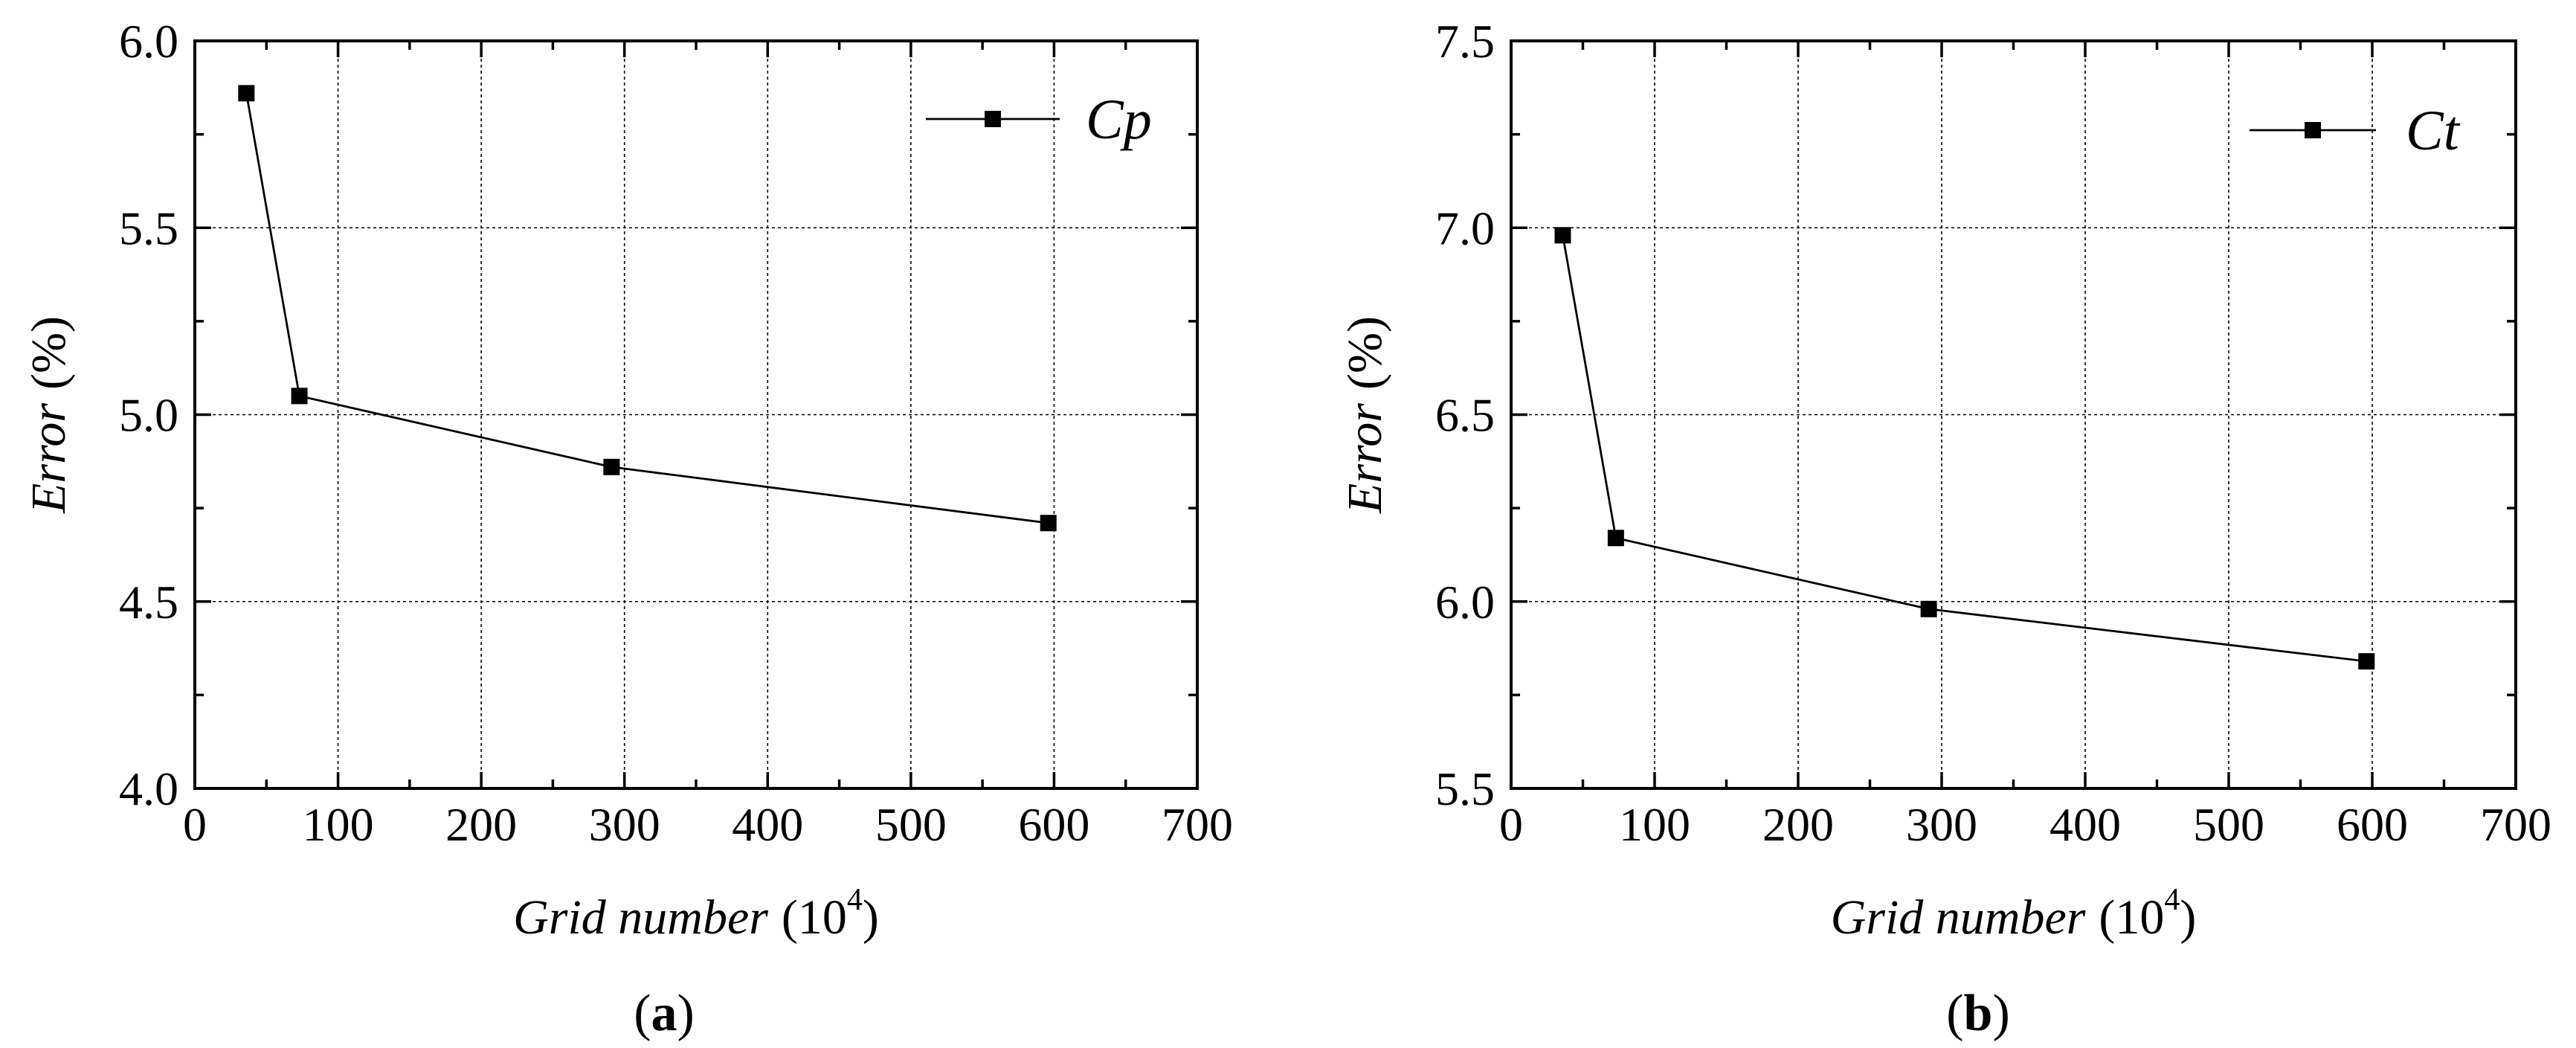 The height and width of the screenshot is (1048, 2576). Describe the element at coordinates (1978, 1013) in the screenshot. I see `panel-label: (b)` at that location.